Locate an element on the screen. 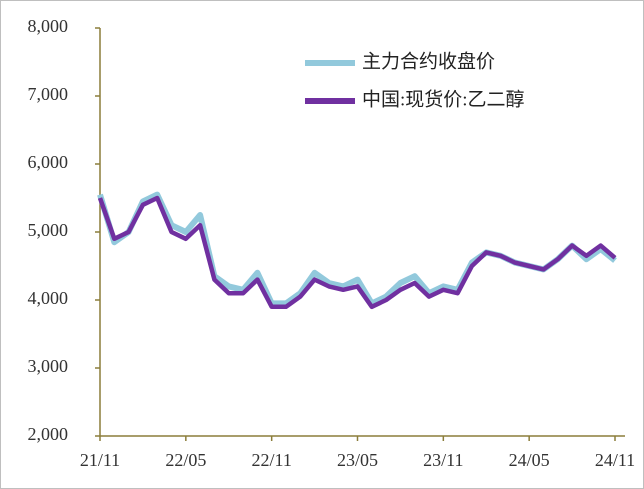 The image size is (644, 489). x-tick-label: 22/05 is located at coordinates (185, 460).